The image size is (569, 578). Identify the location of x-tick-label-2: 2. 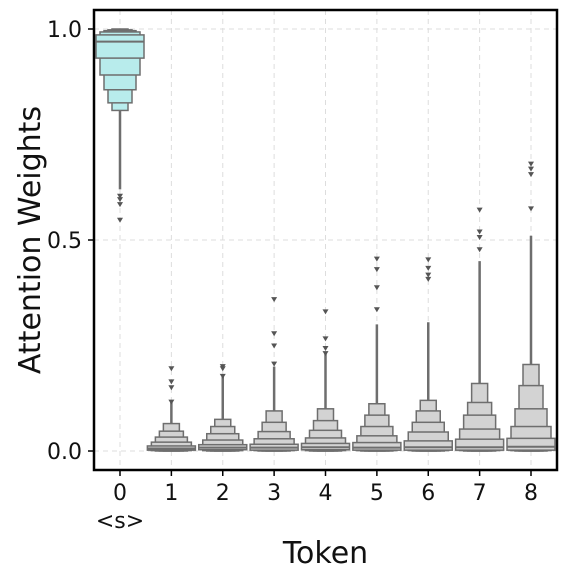
(223, 493).